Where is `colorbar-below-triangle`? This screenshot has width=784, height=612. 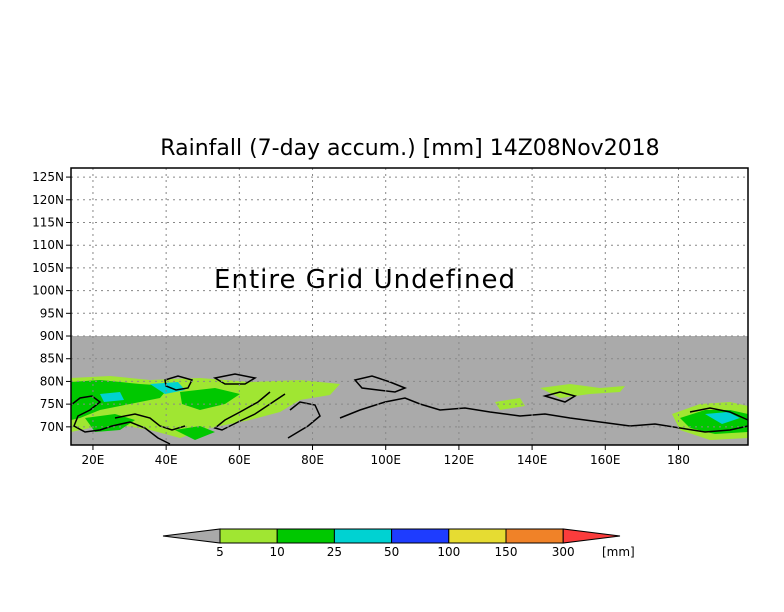 colorbar-below-triangle is located at coordinates (191, 536).